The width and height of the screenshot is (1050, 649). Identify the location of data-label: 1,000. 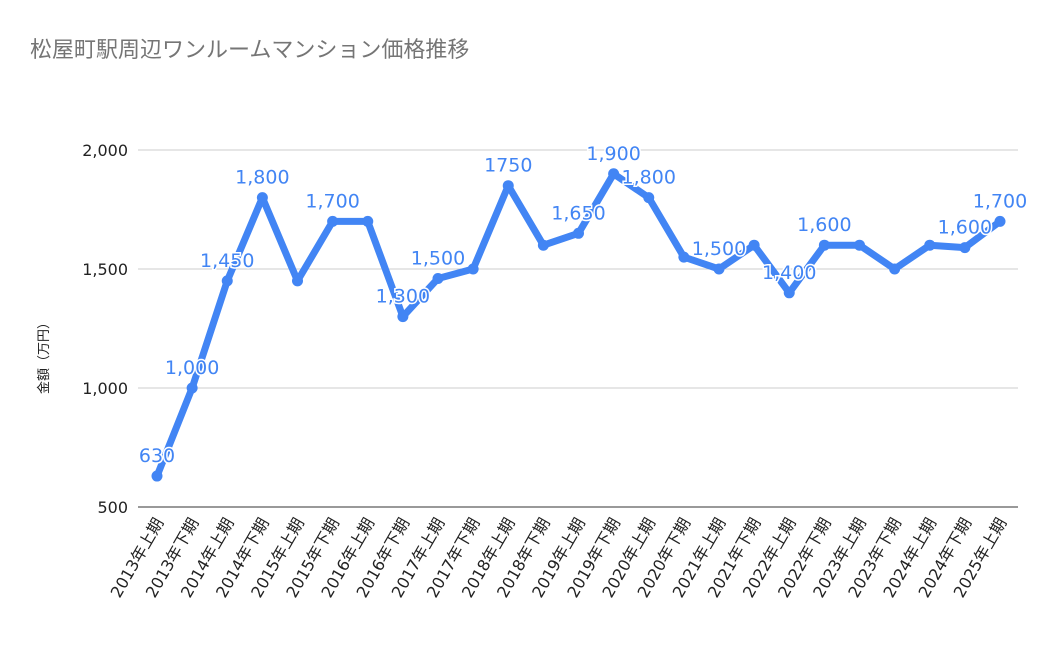
(192, 368).